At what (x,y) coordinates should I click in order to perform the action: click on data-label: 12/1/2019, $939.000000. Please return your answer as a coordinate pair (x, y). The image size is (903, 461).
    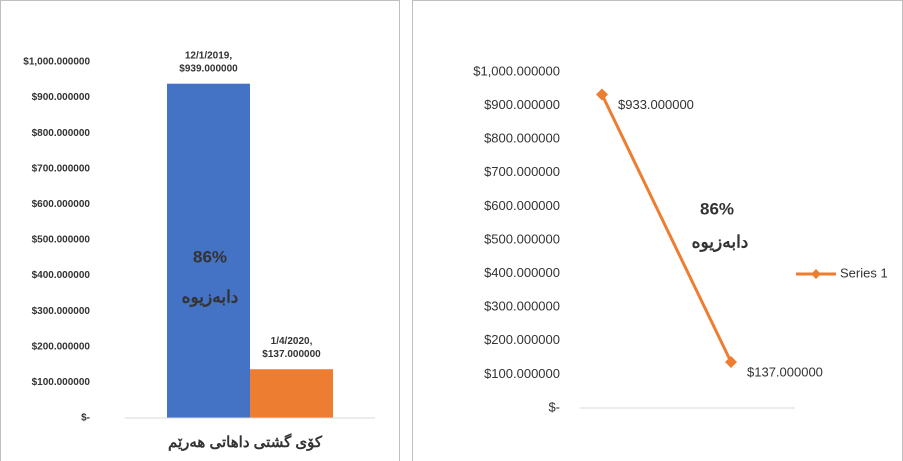
    Looking at the image, I should click on (208, 62).